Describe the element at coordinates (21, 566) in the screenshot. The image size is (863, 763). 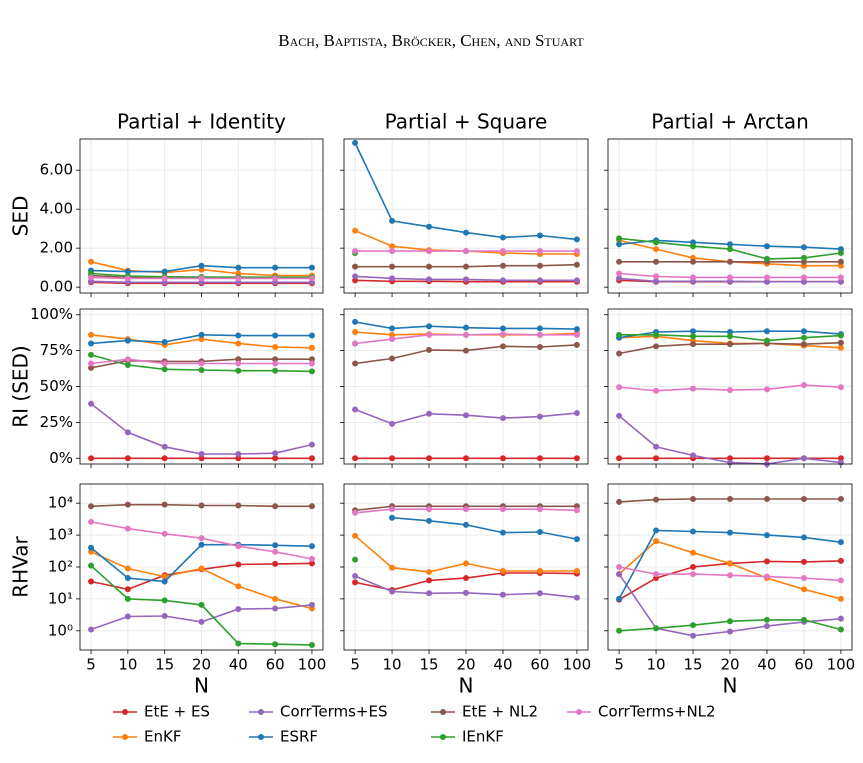
I see `y-axis-label: RHVar` at that location.